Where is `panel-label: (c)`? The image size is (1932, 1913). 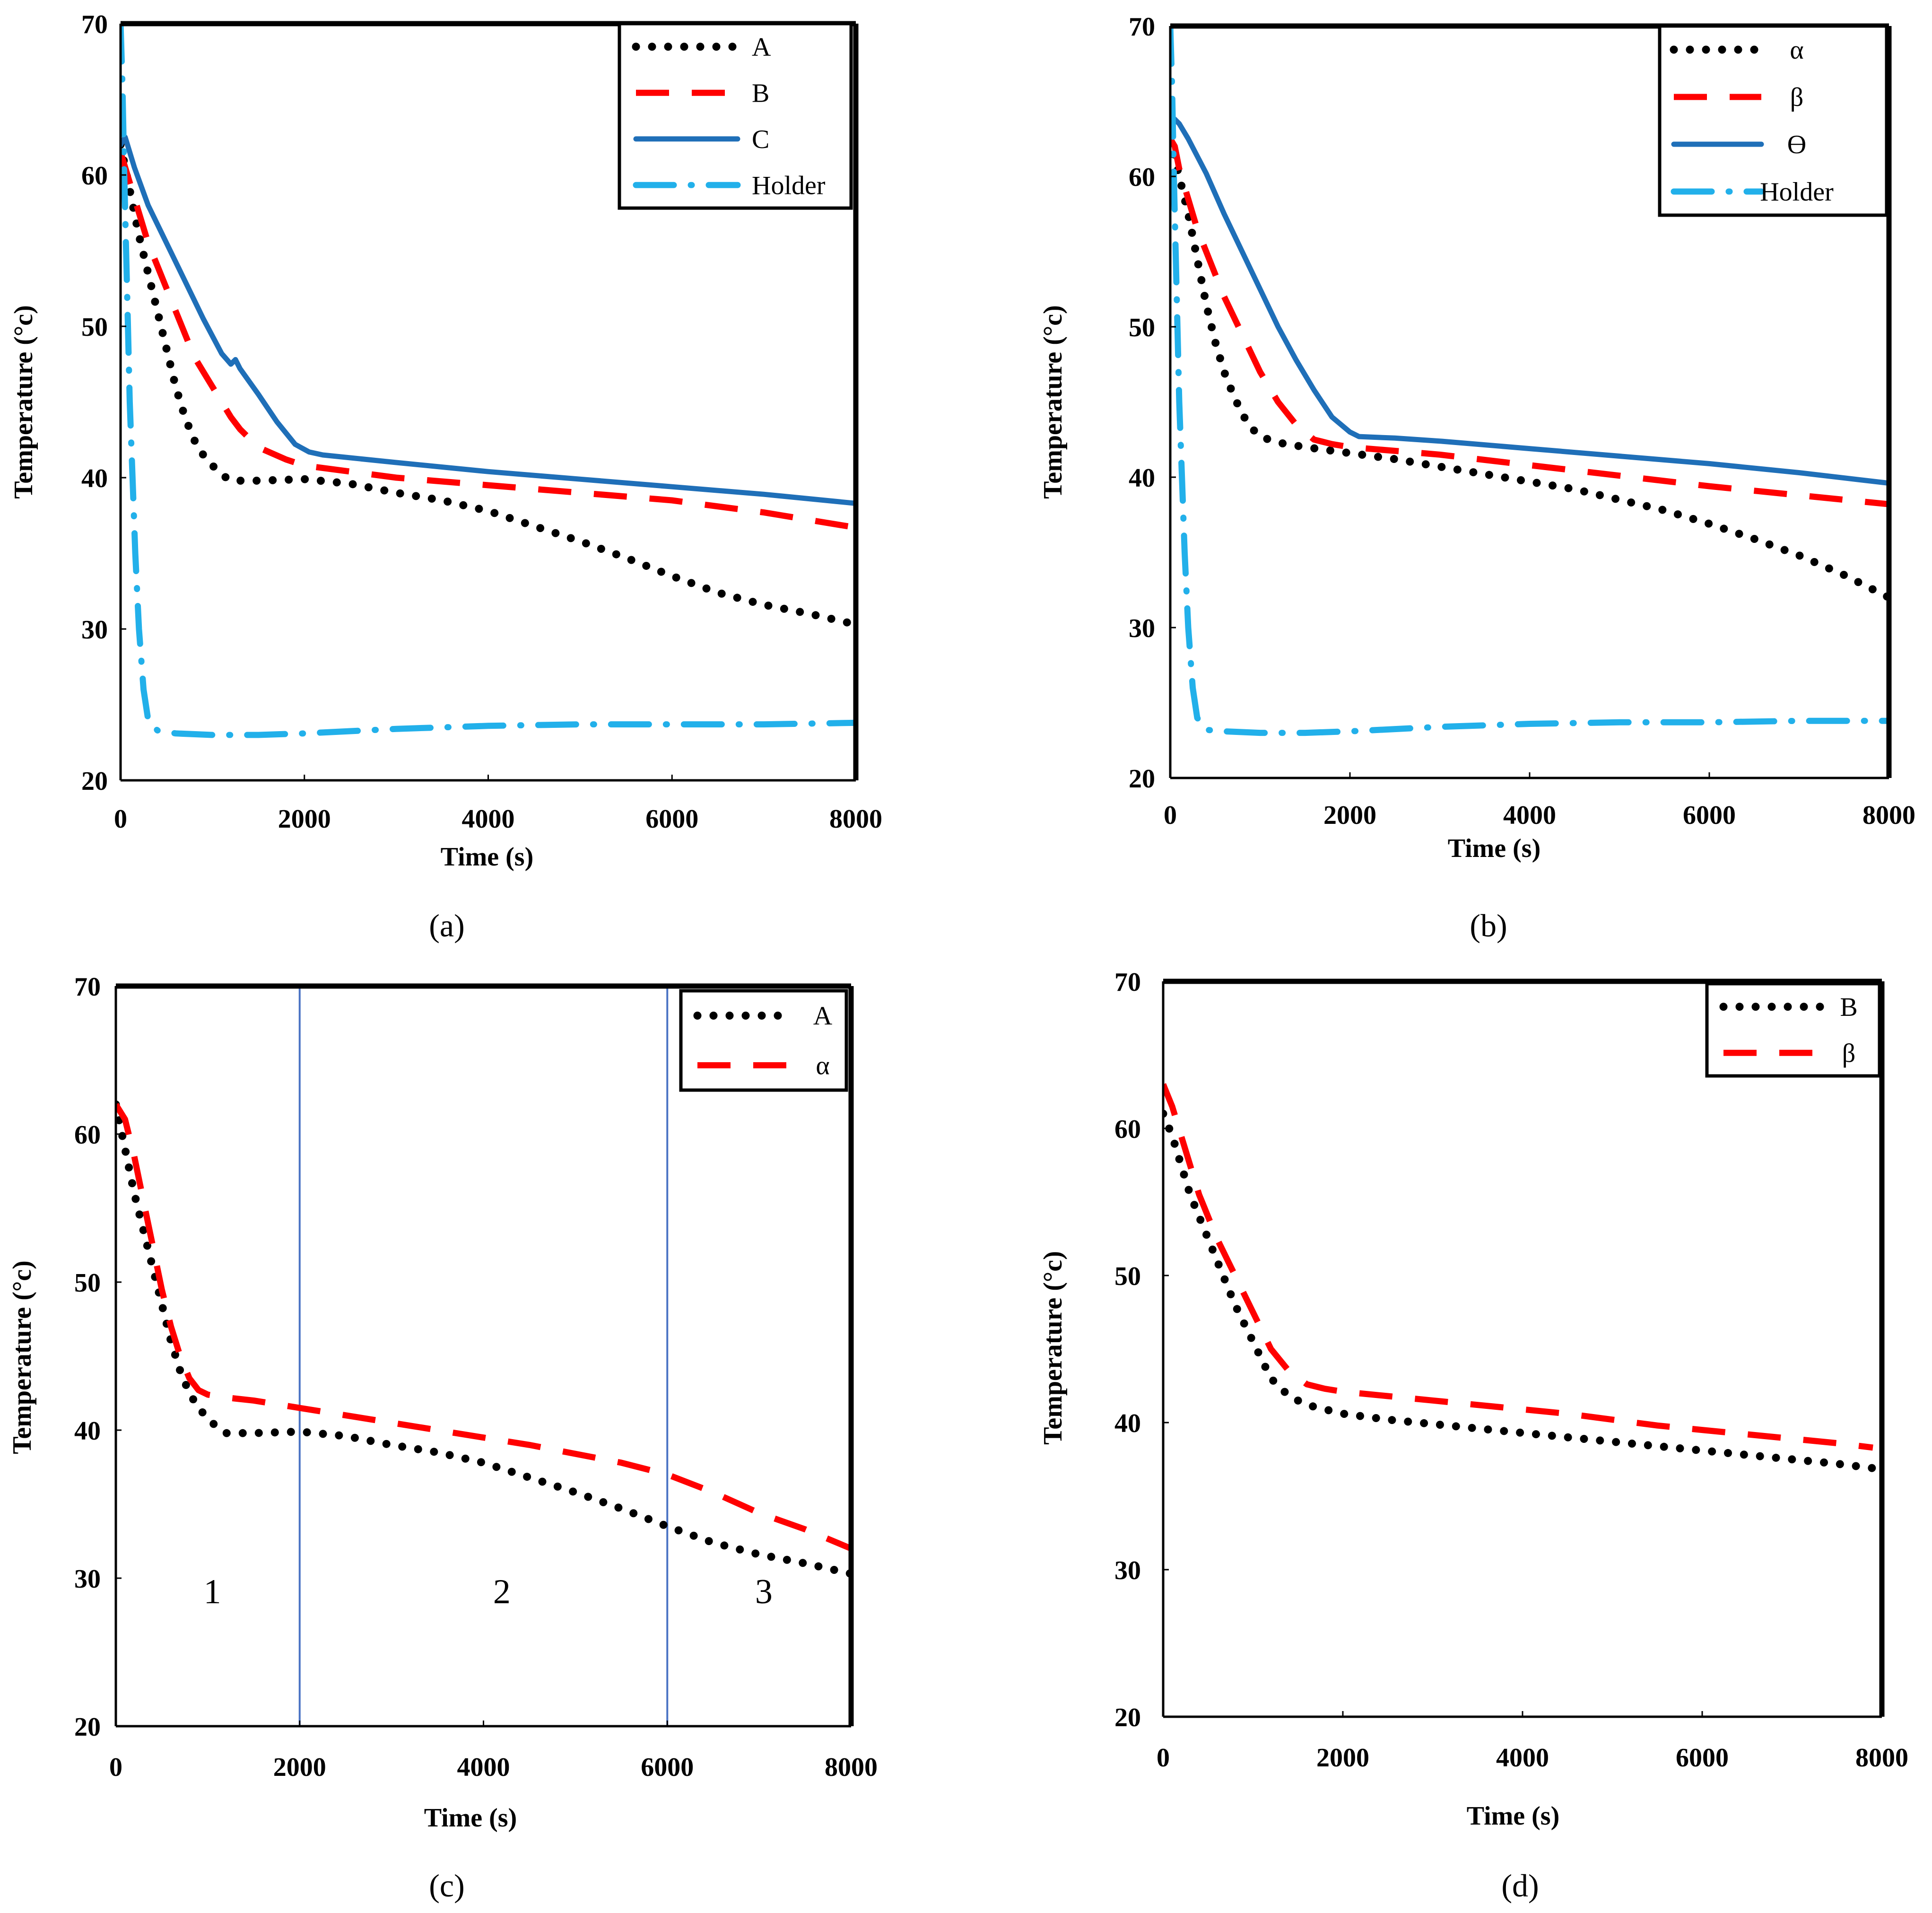
panel-label: (c) is located at coordinates (446, 1886).